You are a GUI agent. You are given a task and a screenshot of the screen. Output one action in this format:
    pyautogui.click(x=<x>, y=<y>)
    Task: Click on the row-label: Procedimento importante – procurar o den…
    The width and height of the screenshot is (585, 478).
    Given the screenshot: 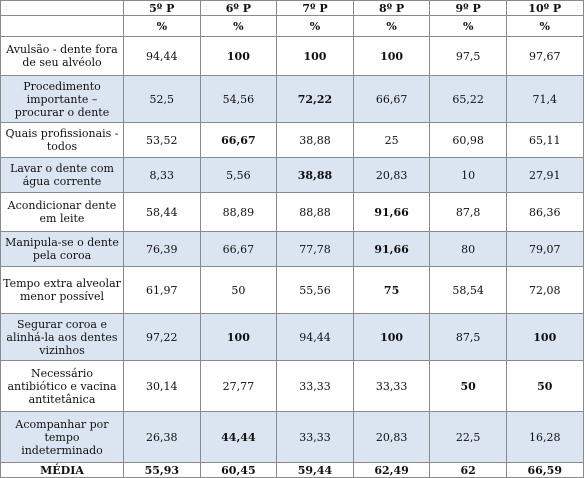 What is the action you would take?
    pyautogui.click(x=62, y=99)
    